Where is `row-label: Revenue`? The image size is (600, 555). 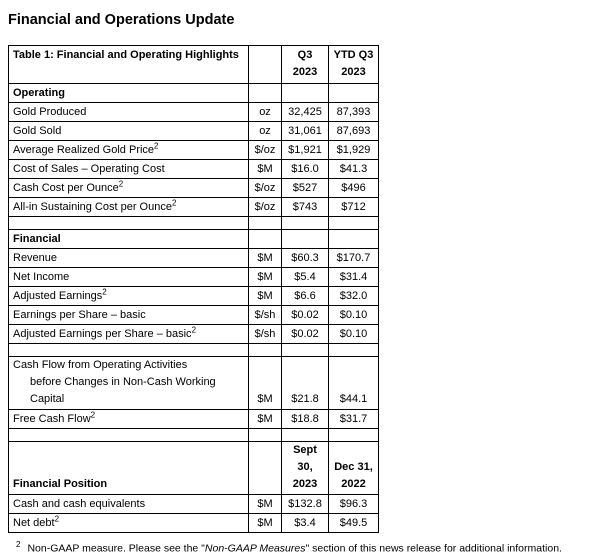 row-label: Revenue is located at coordinates (128, 258).